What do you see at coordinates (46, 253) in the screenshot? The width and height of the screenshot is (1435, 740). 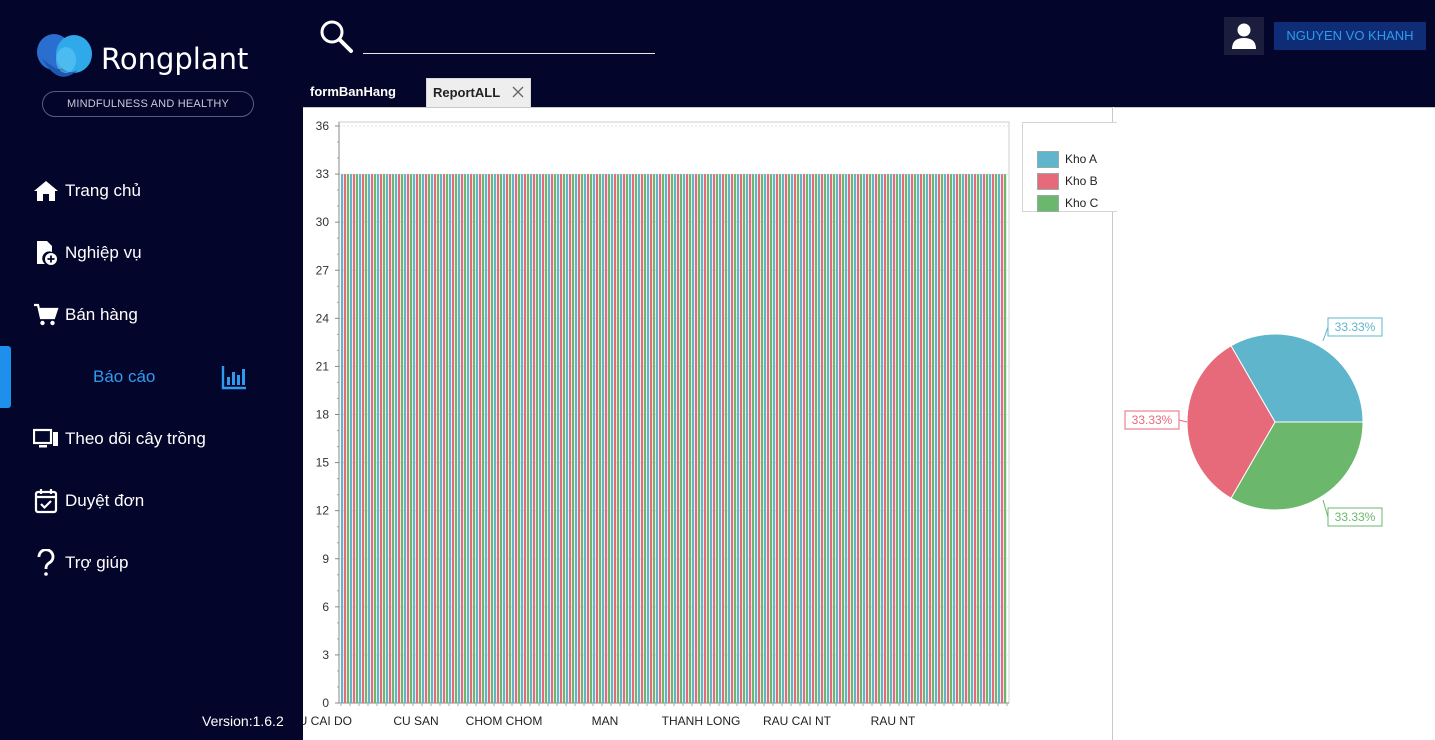 I see `document-add-icon` at bounding box center [46, 253].